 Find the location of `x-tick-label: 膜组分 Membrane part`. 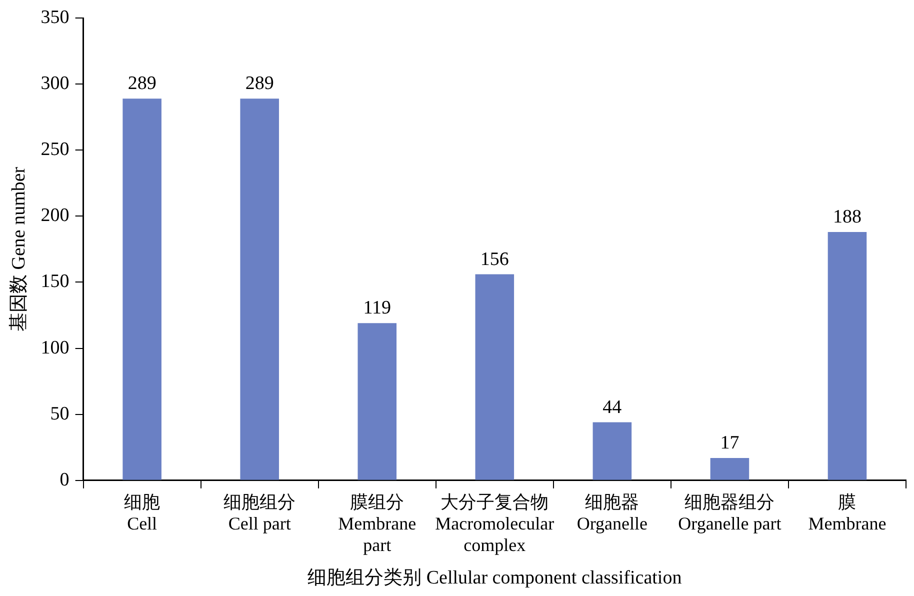

x-tick-label: 膜组分 Membrane part is located at coordinates (377, 524).